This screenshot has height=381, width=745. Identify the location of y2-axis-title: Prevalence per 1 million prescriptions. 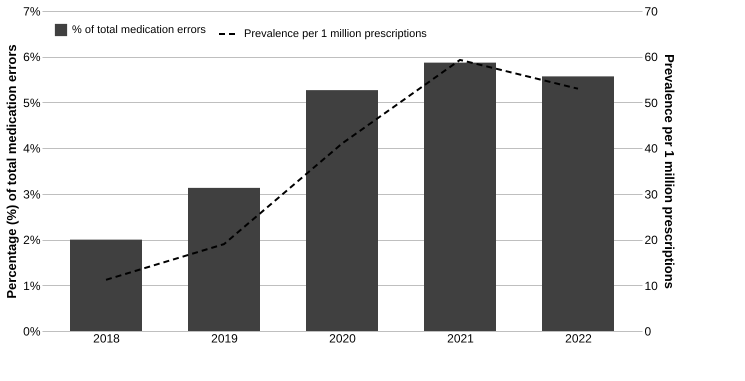
(669, 171).